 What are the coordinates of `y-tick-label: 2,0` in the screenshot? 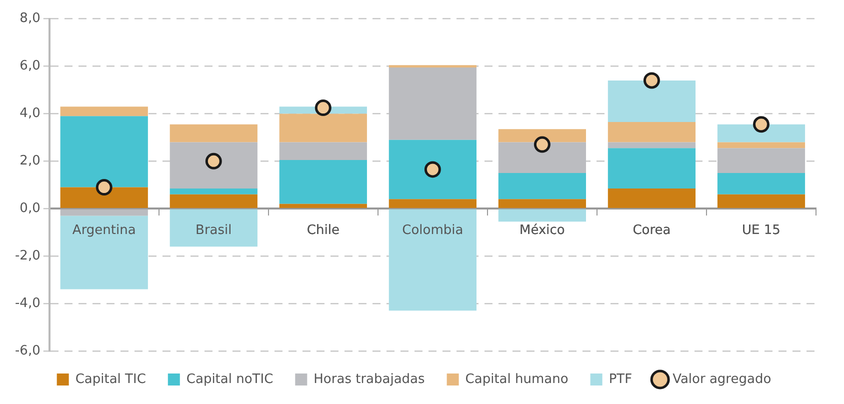 It's located at (30, 161).